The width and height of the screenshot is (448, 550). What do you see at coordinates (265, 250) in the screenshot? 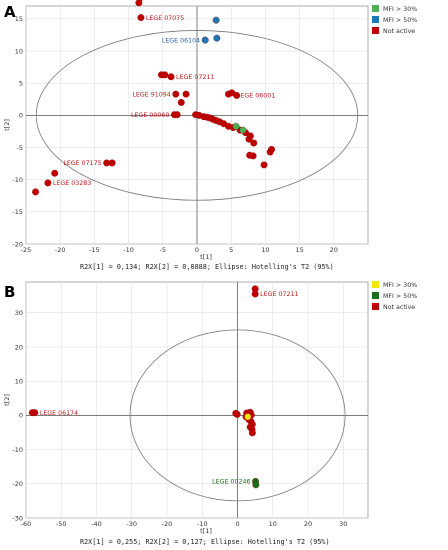
I see `x-tick-label: 10` at bounding box center [265, 250].